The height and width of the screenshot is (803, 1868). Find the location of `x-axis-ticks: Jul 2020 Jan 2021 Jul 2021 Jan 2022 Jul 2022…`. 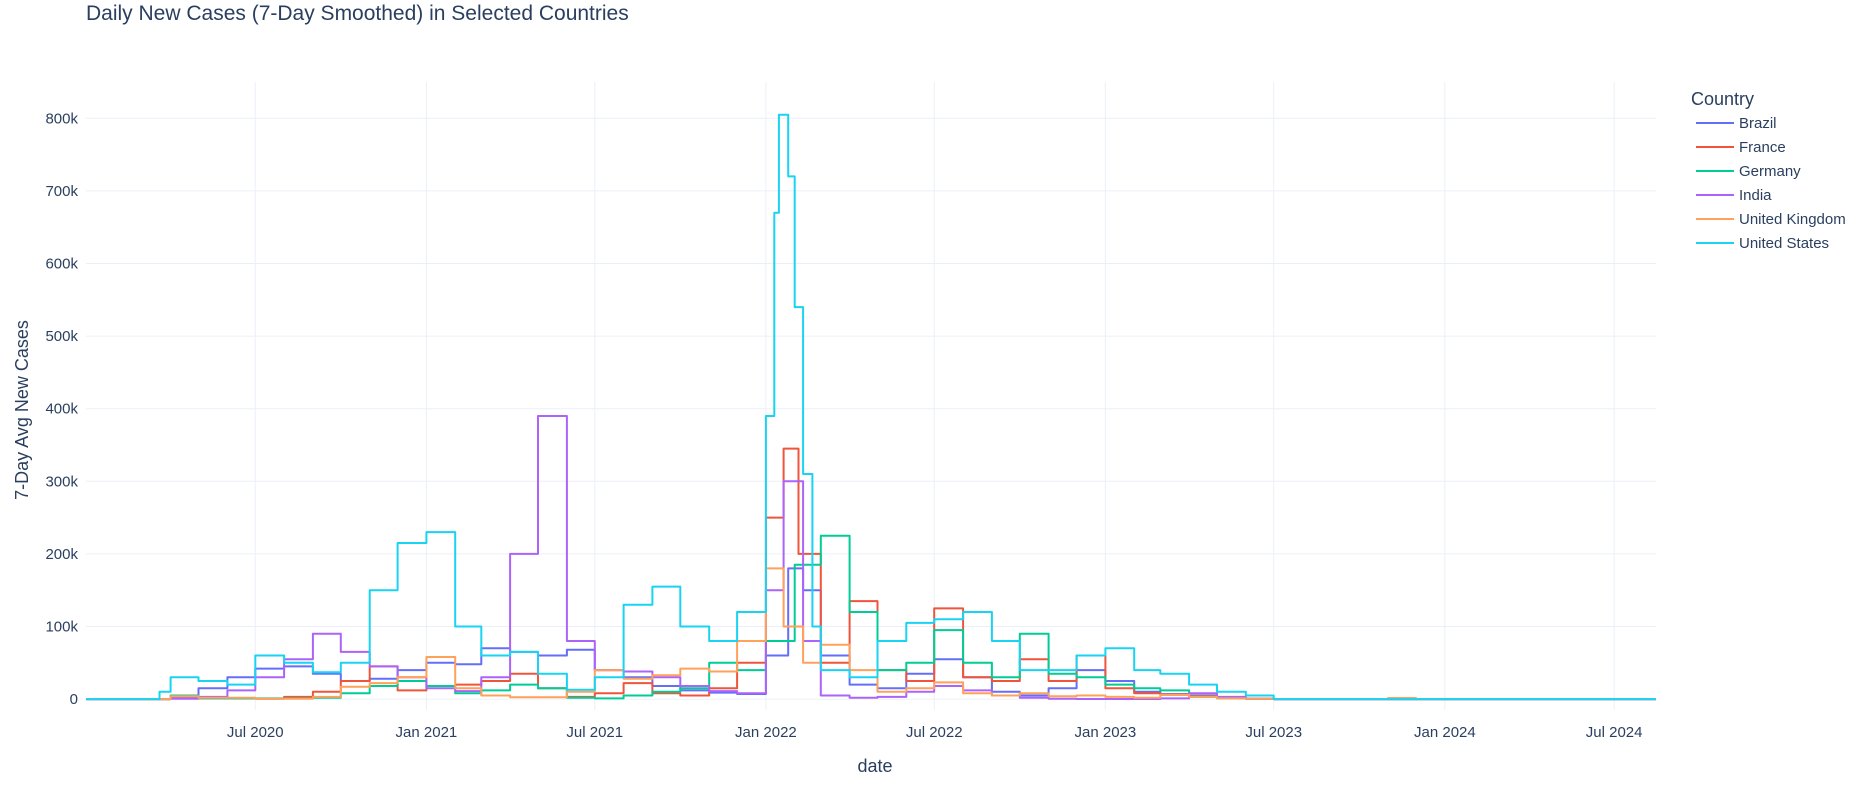

x-axis-ticks: Jul 2020 Jan 2021 Jul 2021 Jan 2022 Jul 2022… is located at coordinates (935, 732).